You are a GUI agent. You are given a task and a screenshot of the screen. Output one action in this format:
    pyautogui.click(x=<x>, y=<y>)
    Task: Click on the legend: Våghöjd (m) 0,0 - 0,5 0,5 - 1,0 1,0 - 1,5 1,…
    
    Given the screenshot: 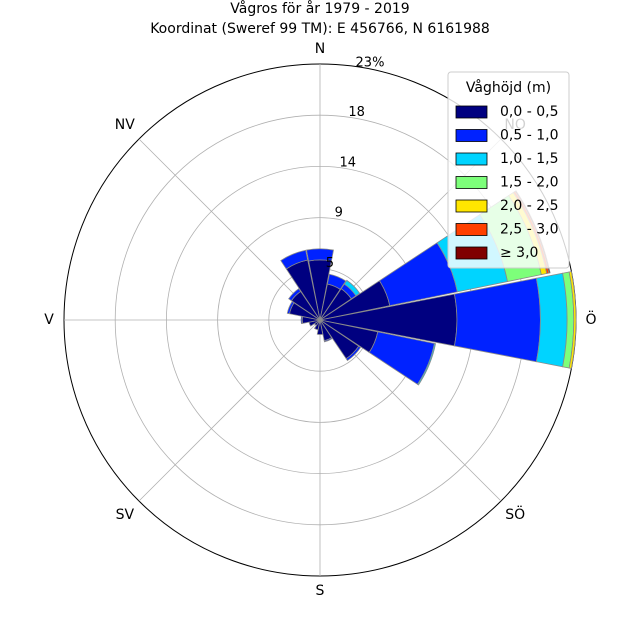 What is the action you would take?
    pyautogui.click(x=508, y=170)
    